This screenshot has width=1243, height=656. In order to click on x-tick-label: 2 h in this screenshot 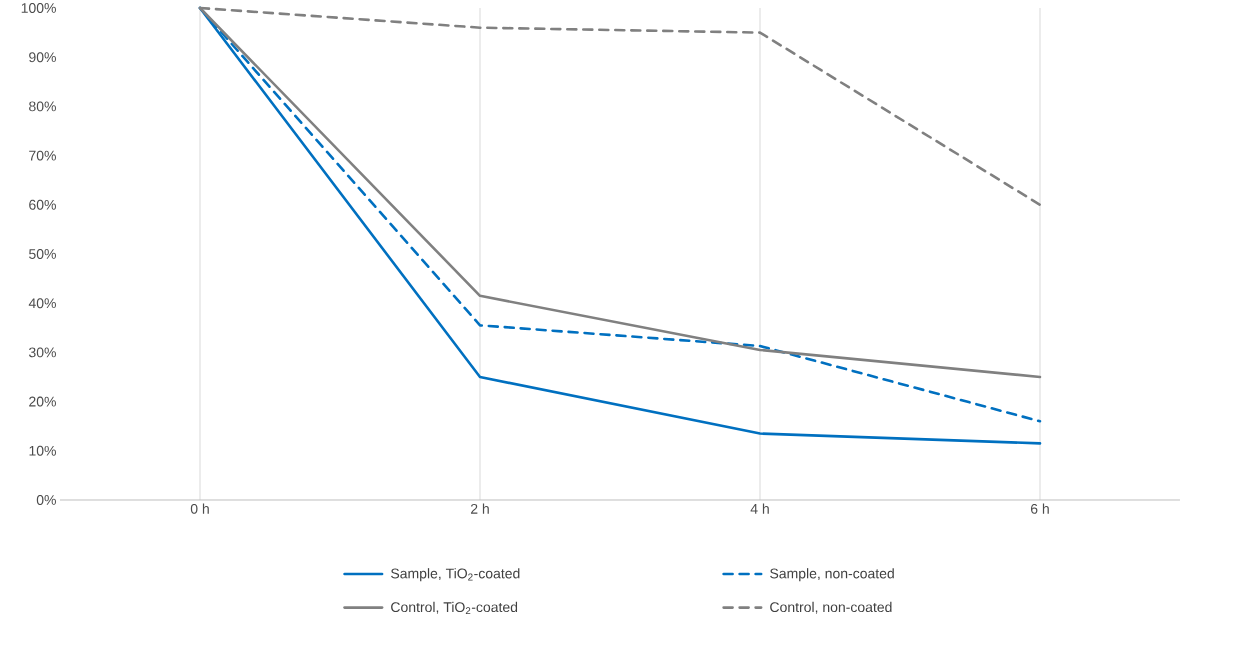, I will do `click(479, 508)`.